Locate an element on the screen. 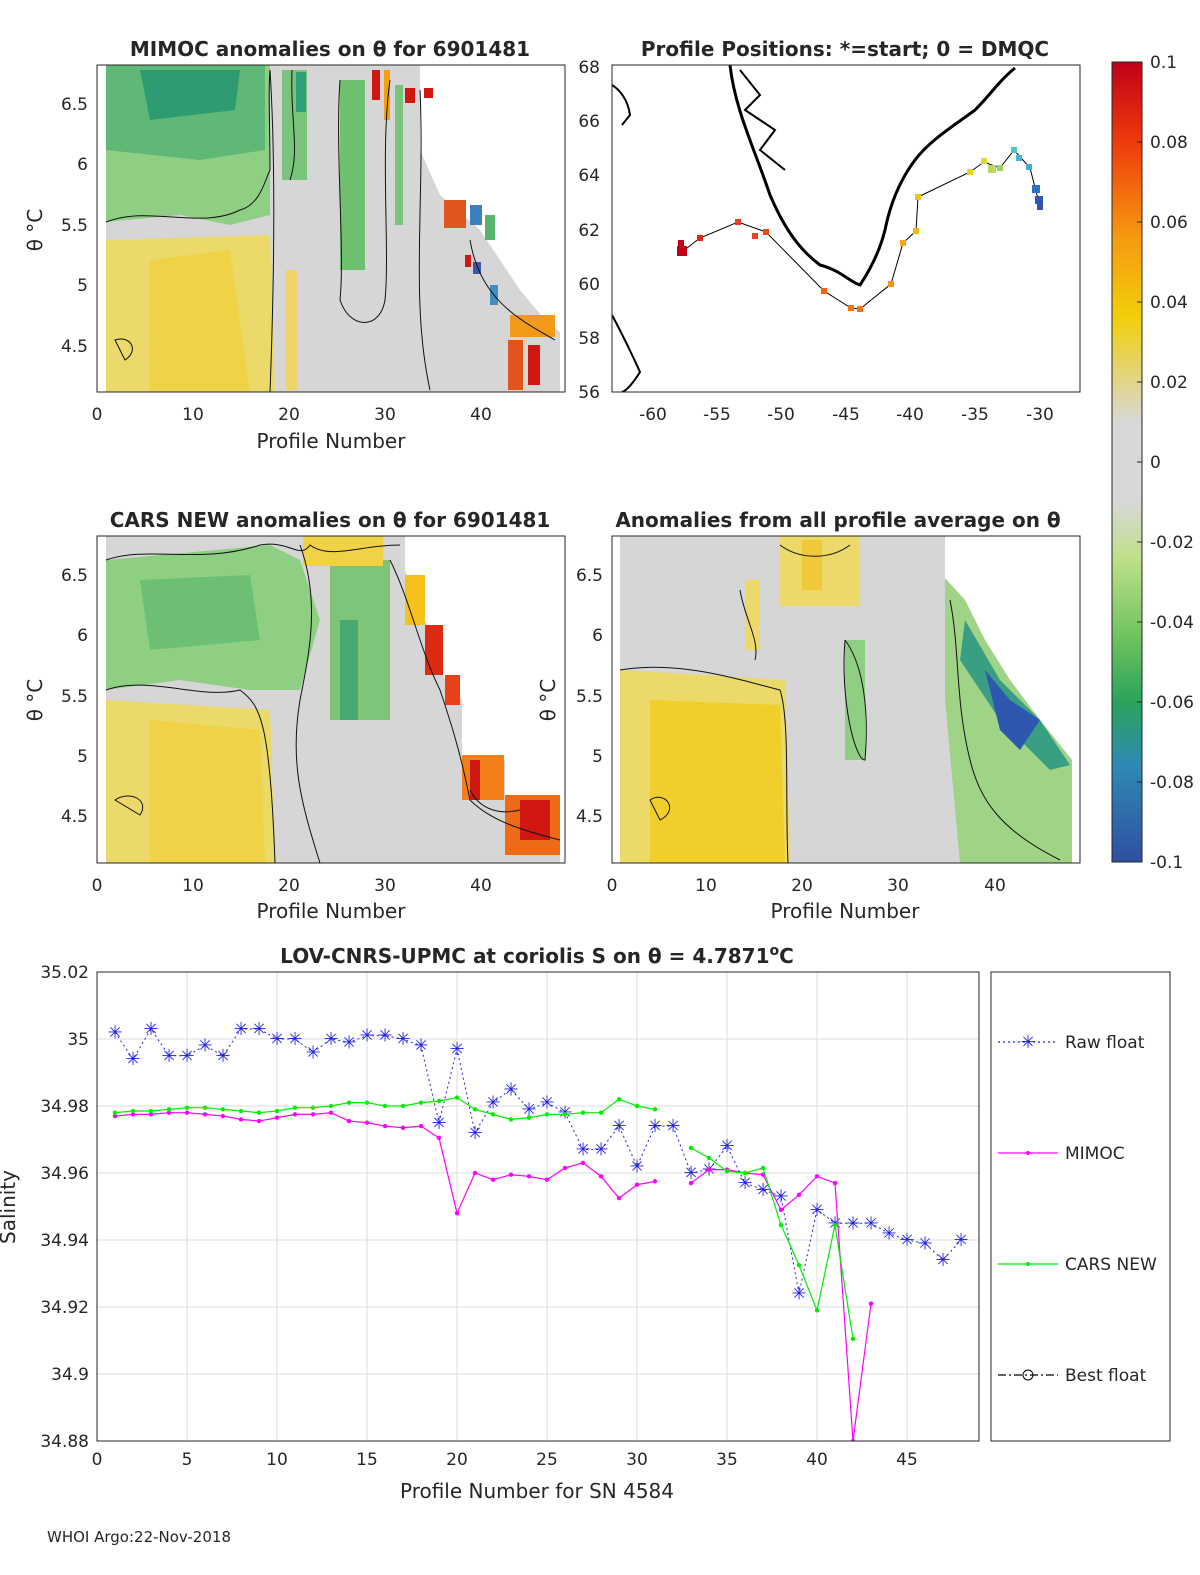  avg-xlabel: Profile Number is located at coordinates (846, 911).